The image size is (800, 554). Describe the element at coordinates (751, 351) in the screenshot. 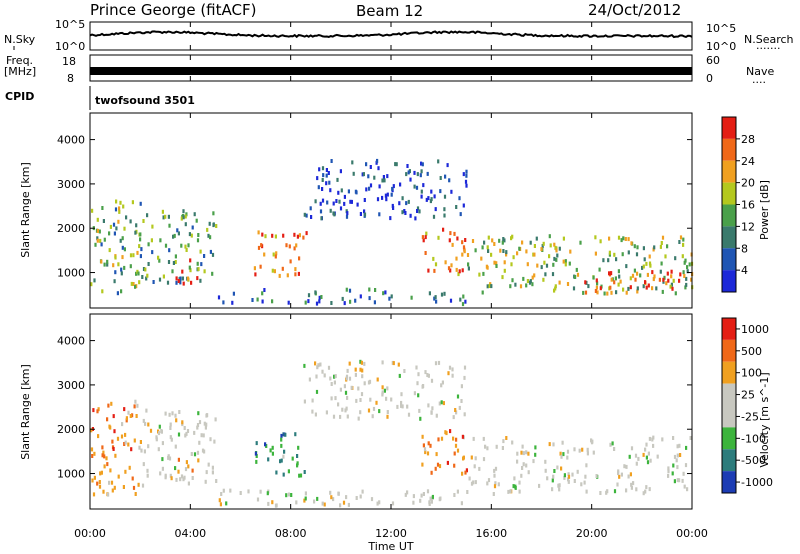

I see `colorbar-tick-label: 500` at that location.